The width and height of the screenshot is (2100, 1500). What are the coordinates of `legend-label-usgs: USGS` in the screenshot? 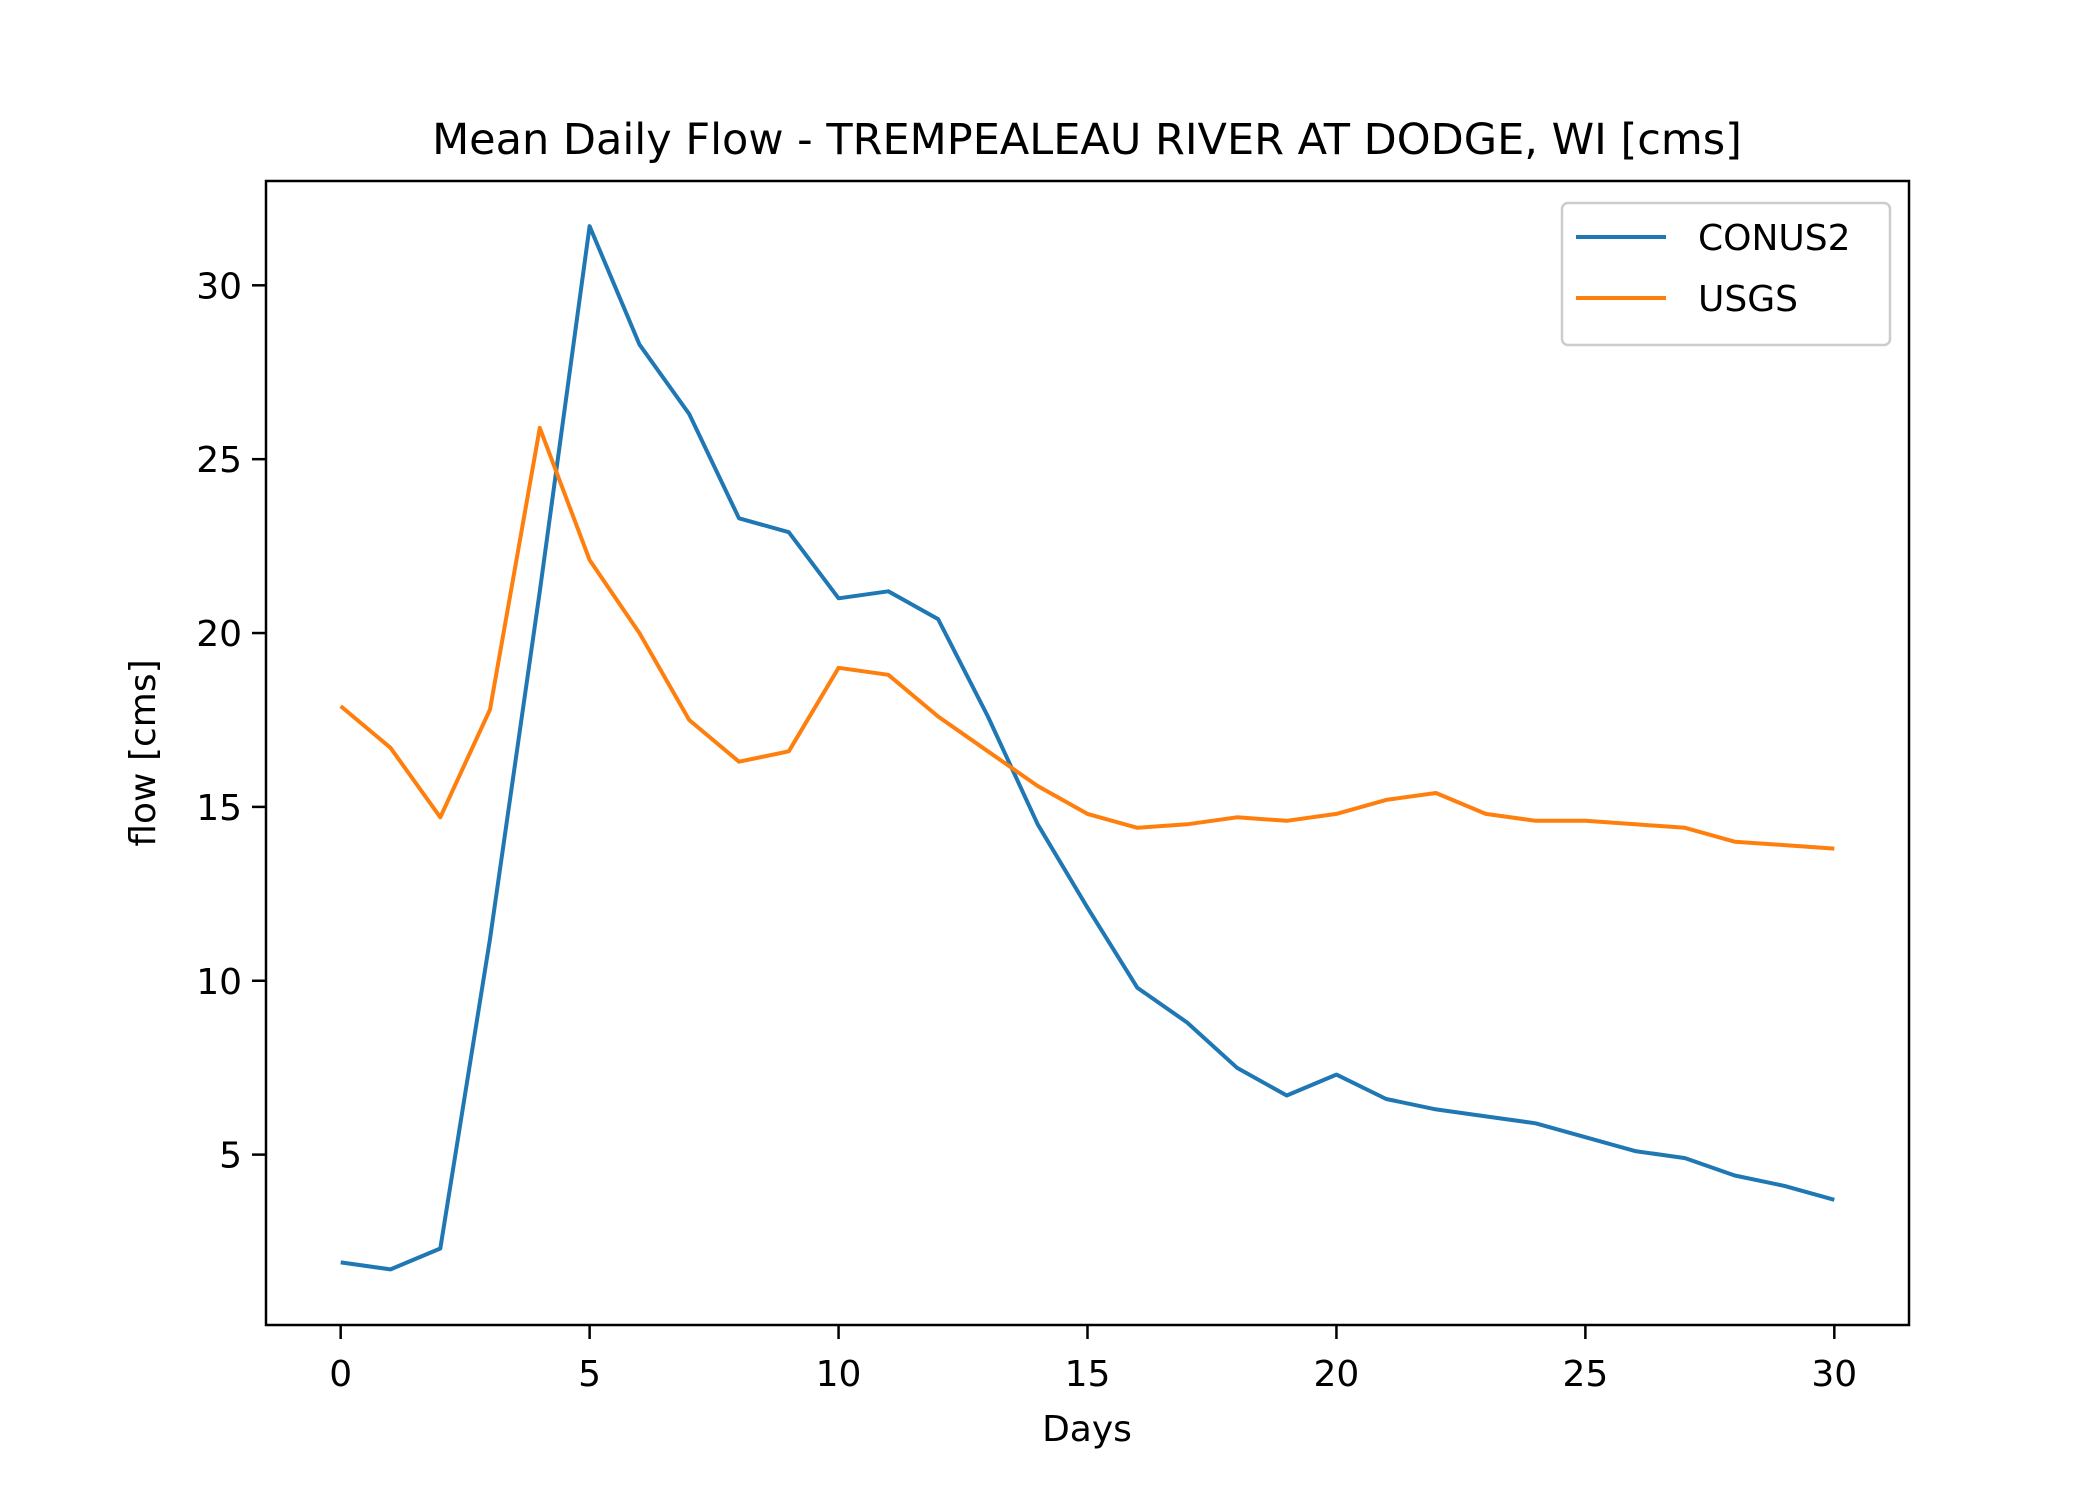 It's located at (1748, 299).